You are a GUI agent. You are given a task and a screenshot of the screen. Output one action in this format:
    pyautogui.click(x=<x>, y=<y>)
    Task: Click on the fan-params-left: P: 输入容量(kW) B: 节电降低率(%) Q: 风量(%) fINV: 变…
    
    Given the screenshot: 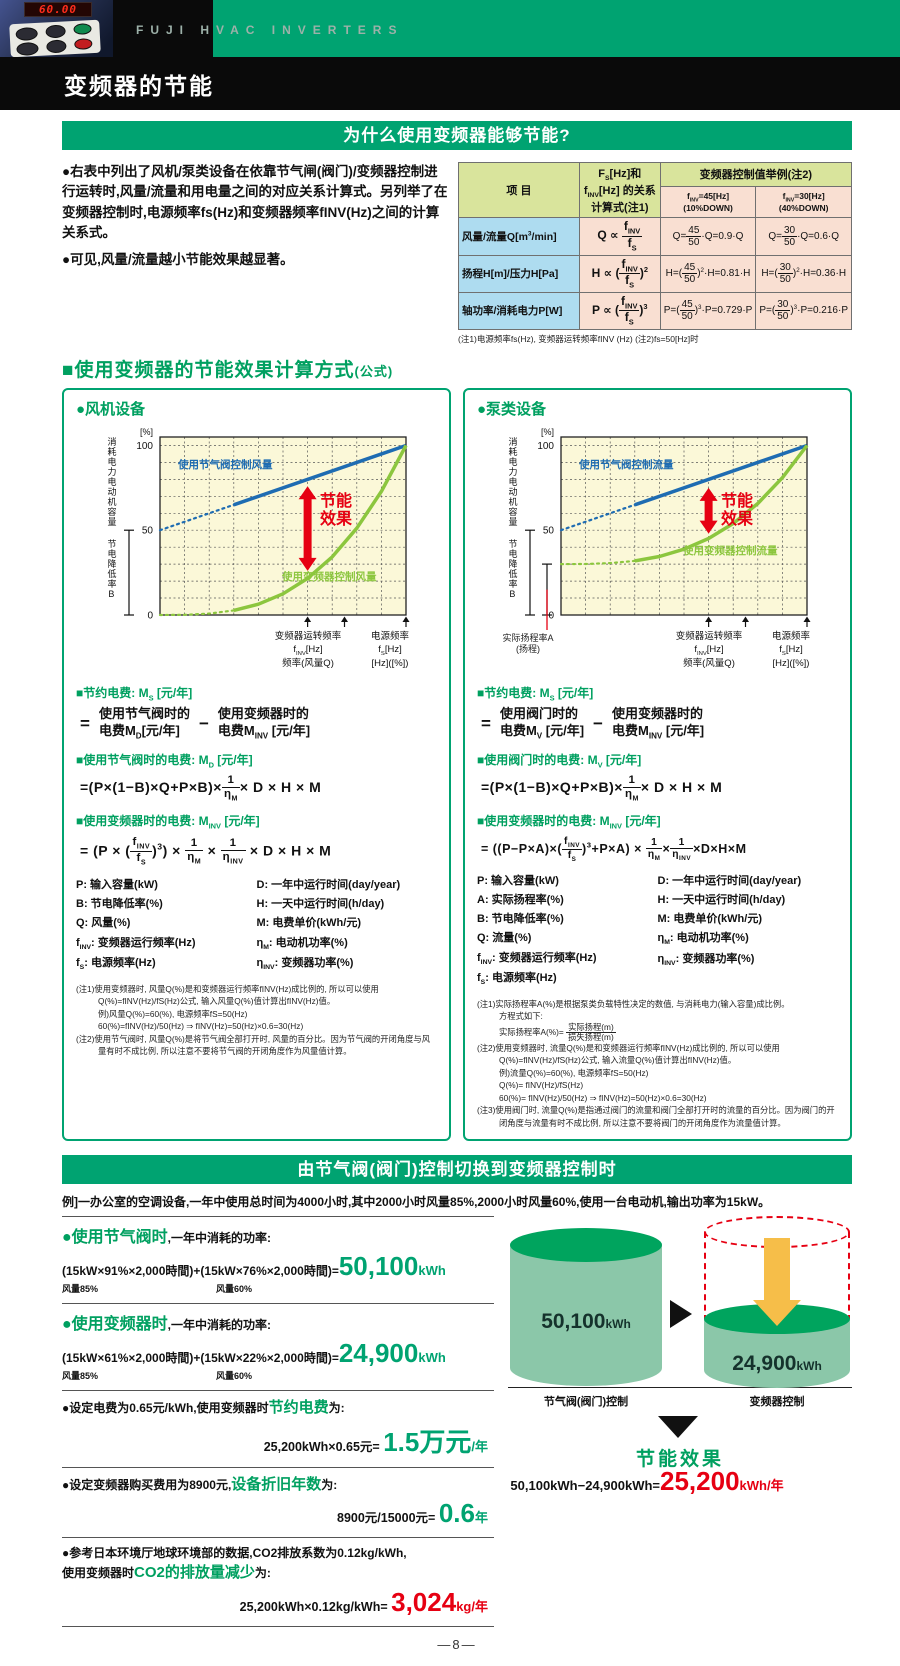 What is the action you would take?
    pyautogui.click(x=166, y=925)
    